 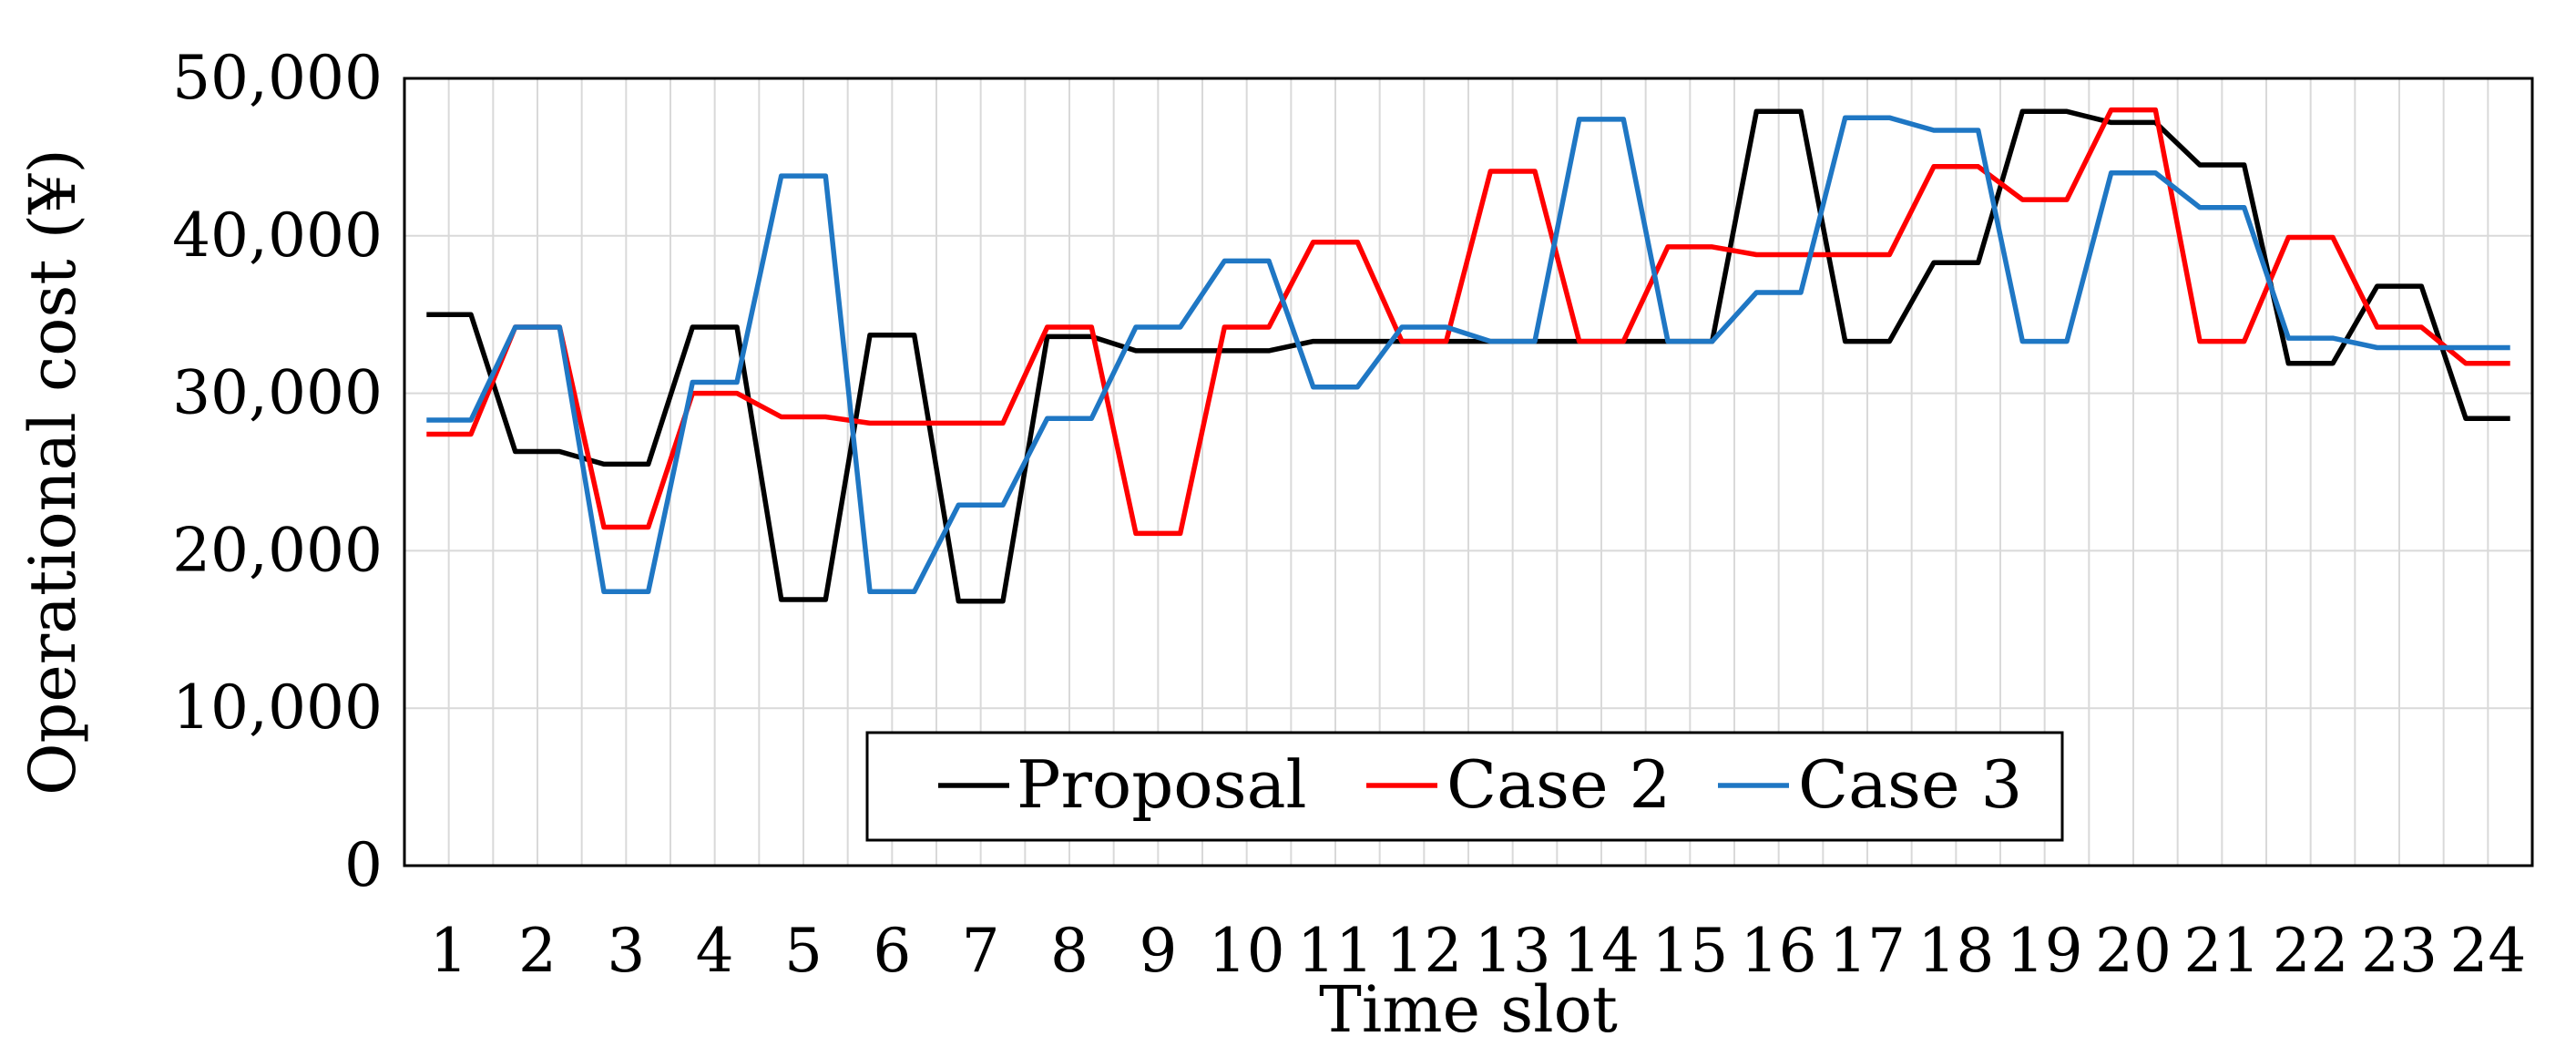 I want to click on x-tick-label: 11, so click(x=1335, y=951).